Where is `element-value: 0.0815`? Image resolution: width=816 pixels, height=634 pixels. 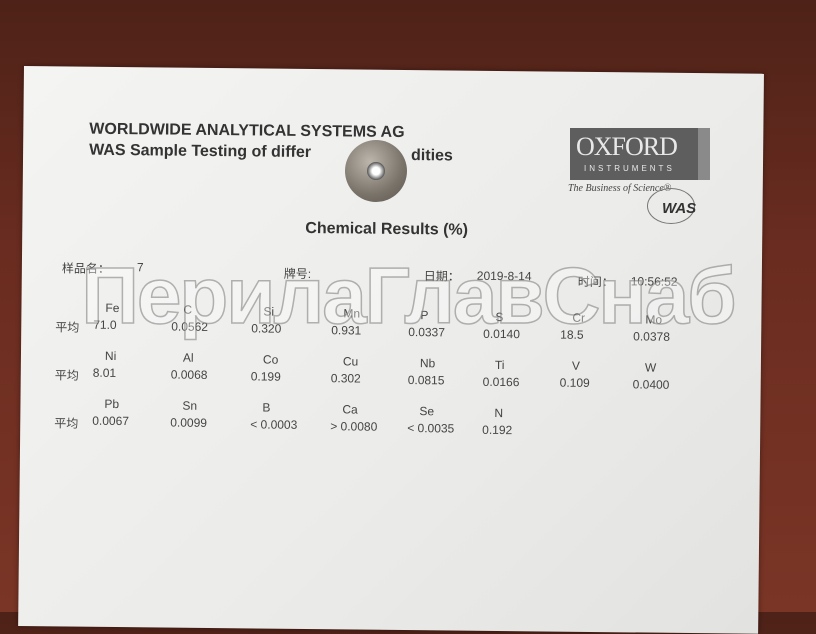 element-value: 0.0815 is located at coordinates (426, 380).